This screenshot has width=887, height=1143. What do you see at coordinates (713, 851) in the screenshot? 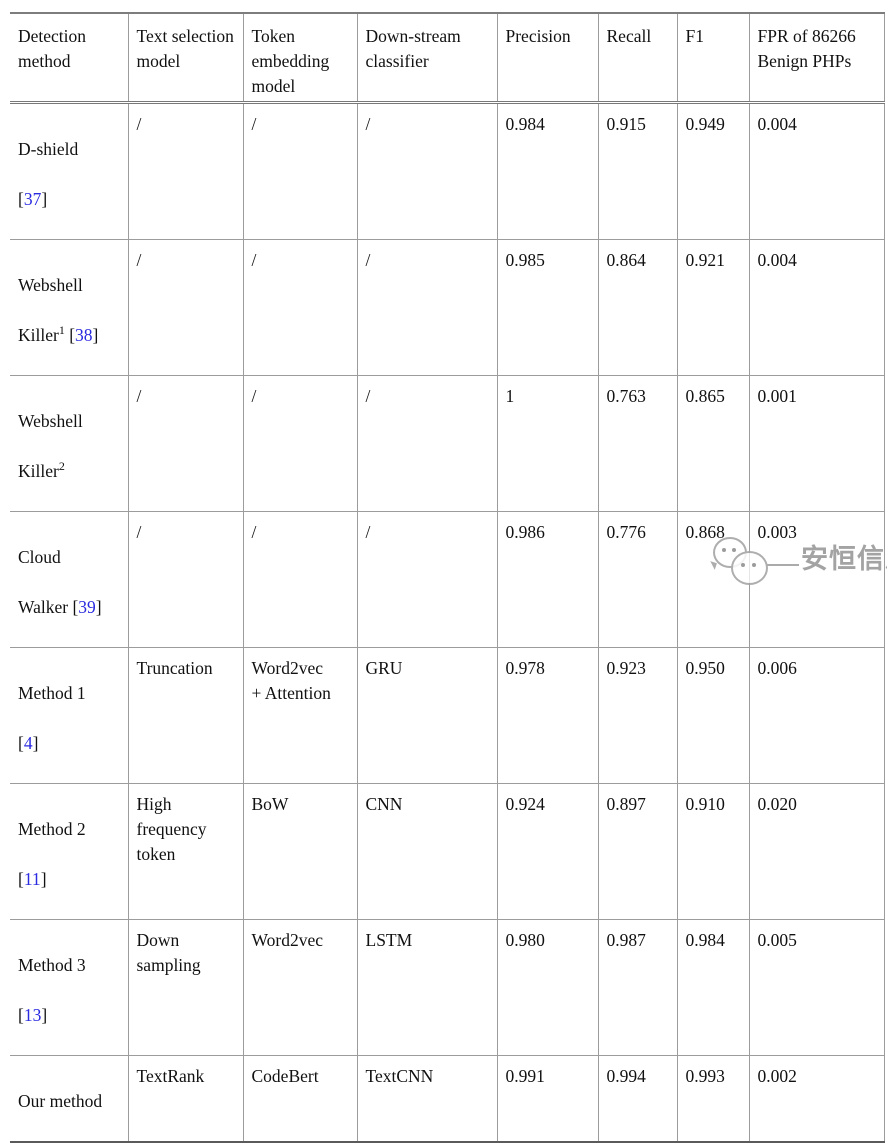
I see `cell-f1: 0.910` at bounding box center [713, 851].